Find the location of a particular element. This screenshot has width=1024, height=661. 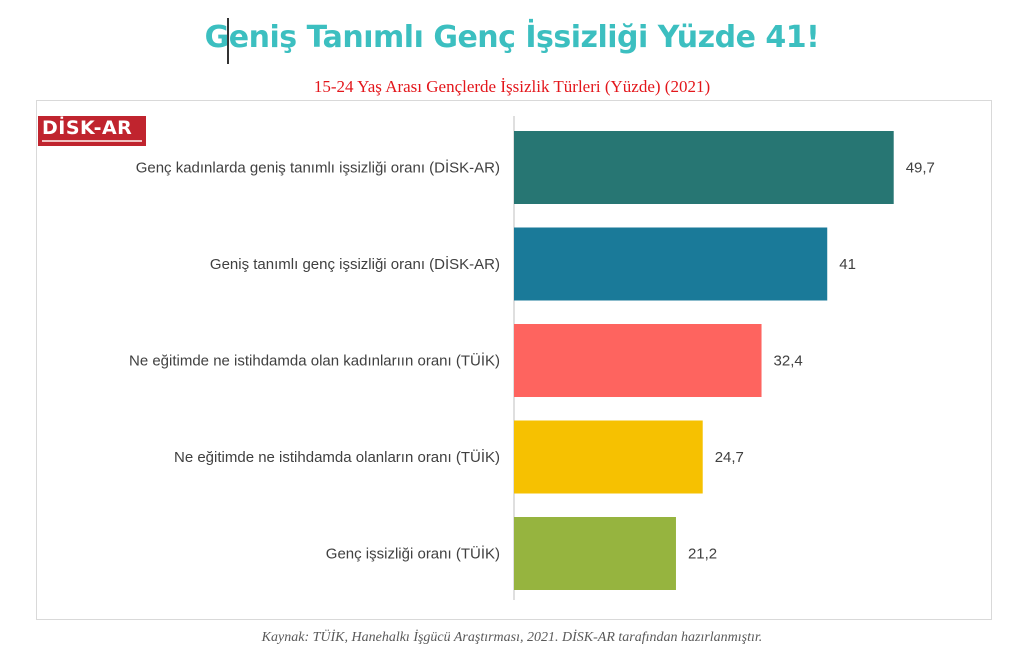

text-cursor is located at coordinates (228, 41).